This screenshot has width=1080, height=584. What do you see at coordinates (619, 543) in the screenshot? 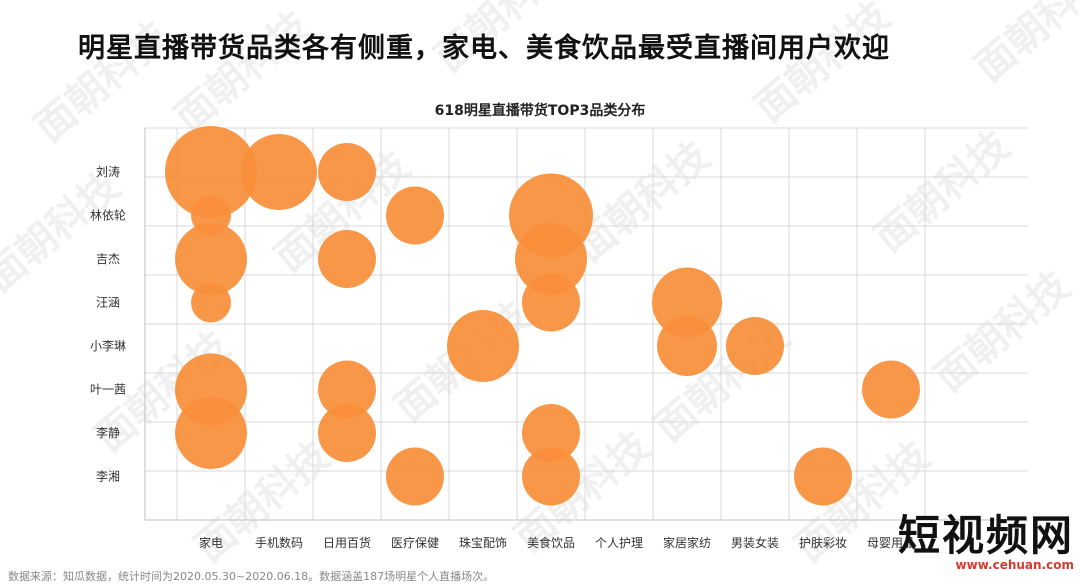
I see `x-tick-label: 个人护理` at bounding box center [619, 543].